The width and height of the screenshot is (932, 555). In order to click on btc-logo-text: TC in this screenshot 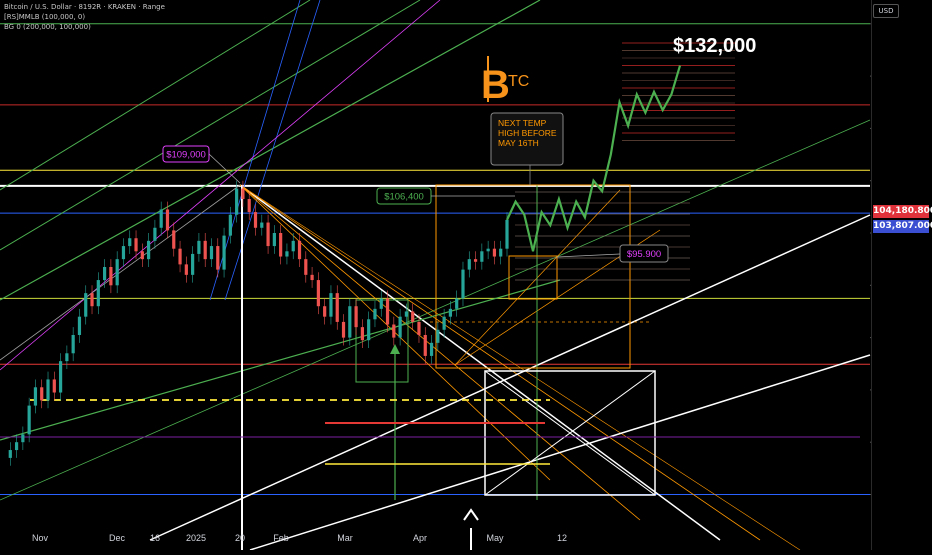, I will do `click(518, 81)`.